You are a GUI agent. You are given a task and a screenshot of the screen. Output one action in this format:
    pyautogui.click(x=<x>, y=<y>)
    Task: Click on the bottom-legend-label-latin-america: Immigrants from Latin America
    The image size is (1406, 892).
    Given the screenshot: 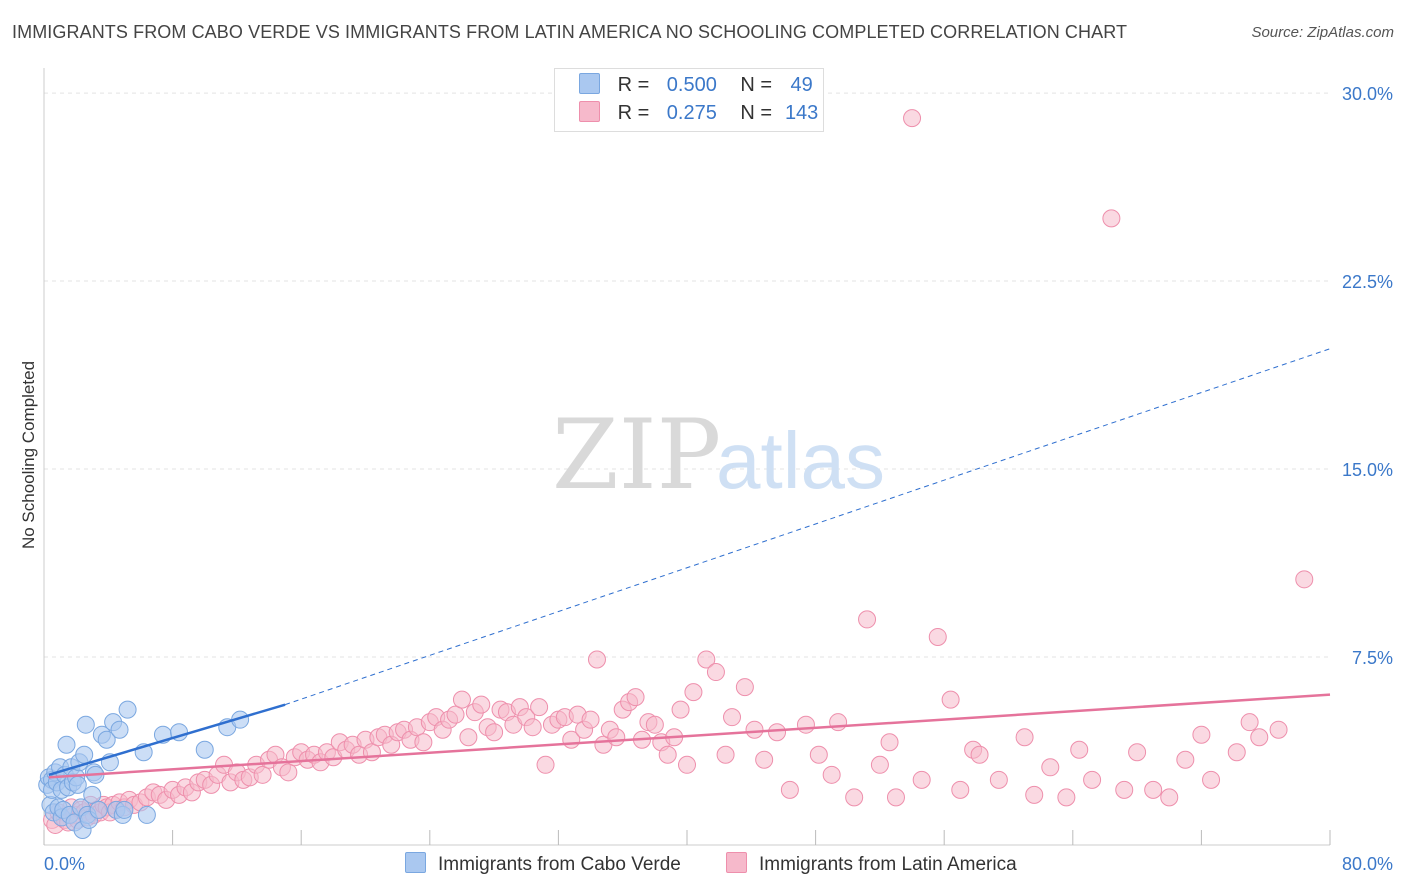 What is the action you would take?
    pyautogui.click(x=888, y=864)
    